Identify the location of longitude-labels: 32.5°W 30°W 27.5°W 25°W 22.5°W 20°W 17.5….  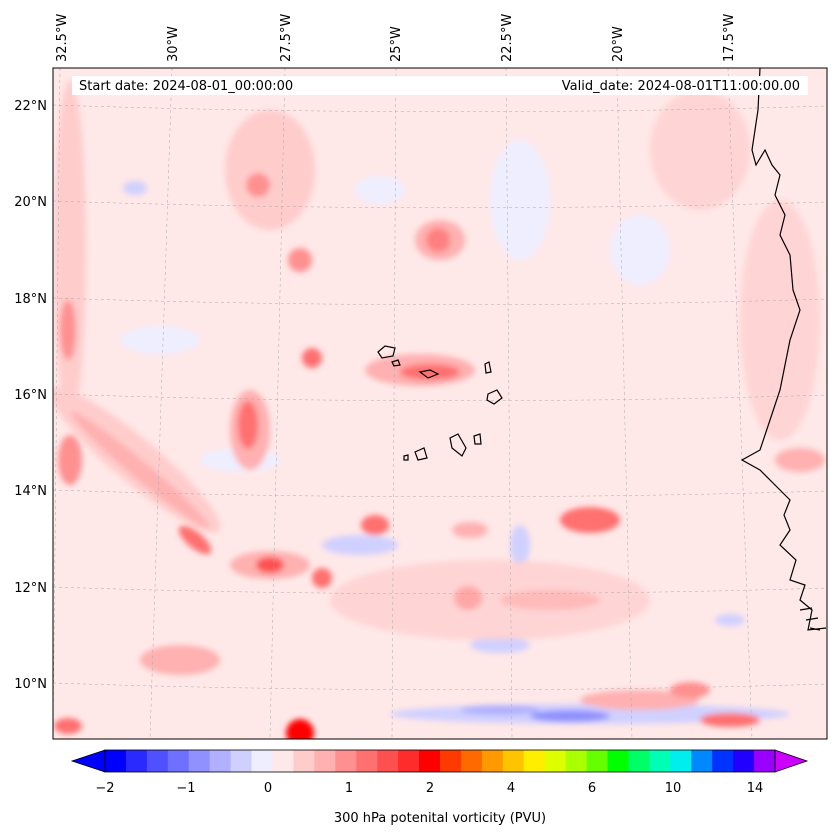
(396, 38).